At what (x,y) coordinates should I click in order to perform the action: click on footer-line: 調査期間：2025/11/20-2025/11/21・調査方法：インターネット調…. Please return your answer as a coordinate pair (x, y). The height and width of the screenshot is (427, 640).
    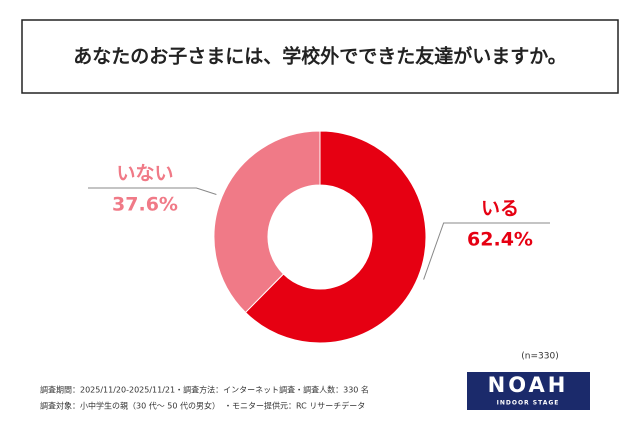
    Looking at the image, I should click on (204, 390).